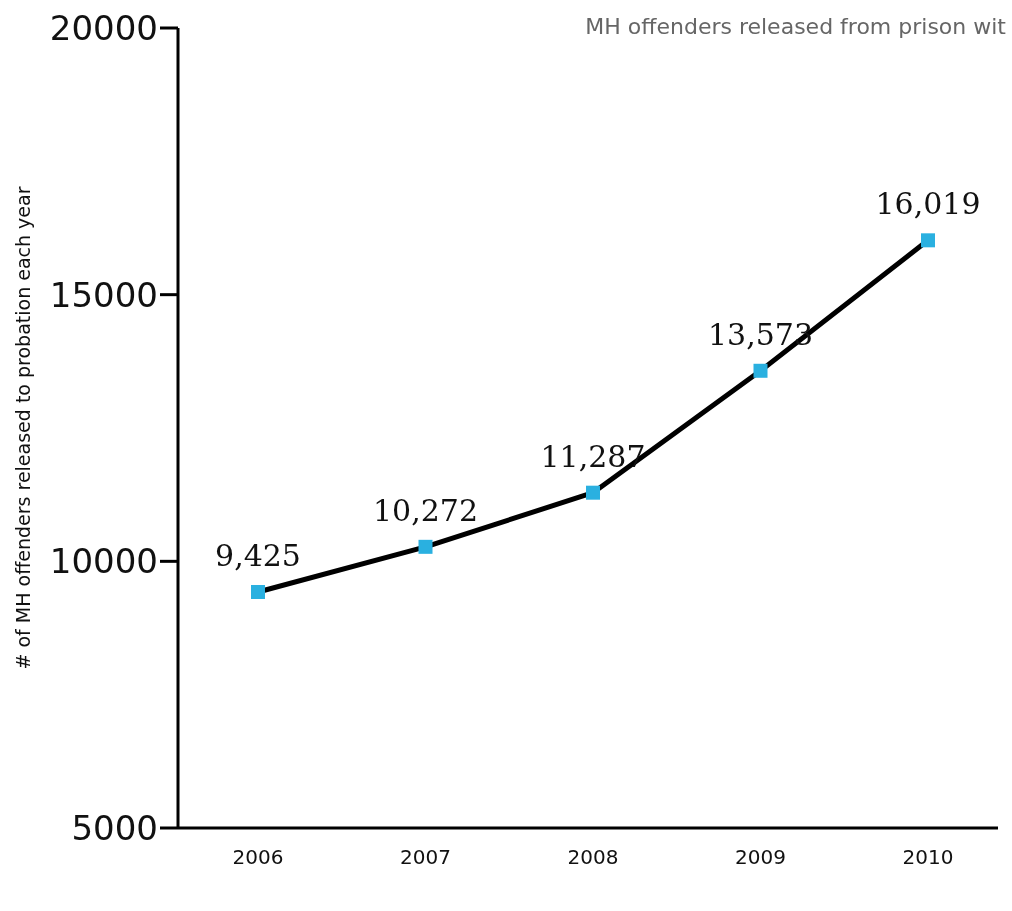 This screenshot has height=911, width=1012. Describe the element at coordinates (425, 857) in the screenshot. I see `x-tick-label: 2007` at that location.